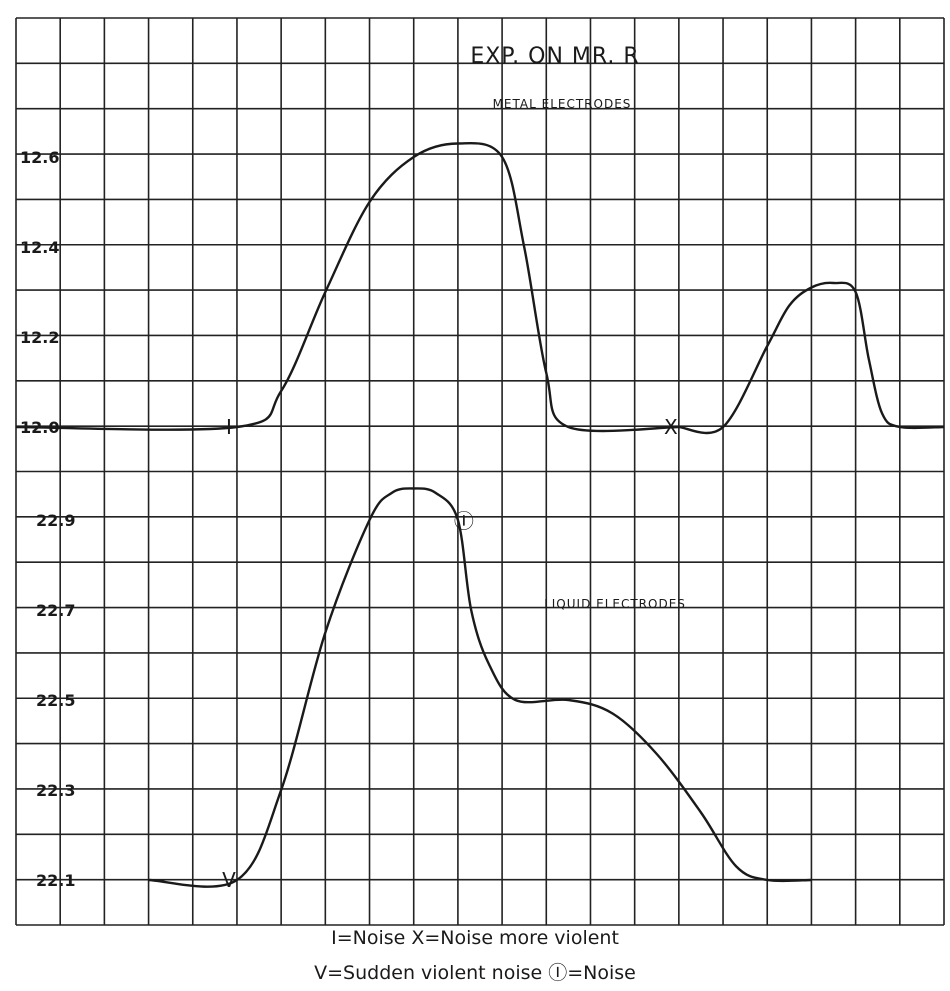  What do you see at coordinates (671, 427) in the screenshot?
I see `event-marker: X` at bounding box center [671, 427].